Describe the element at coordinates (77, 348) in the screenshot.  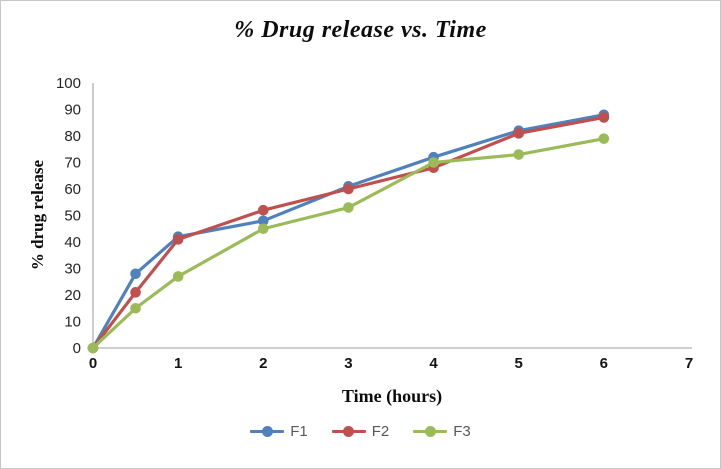
I see `y-tick-label: 0` at that location.